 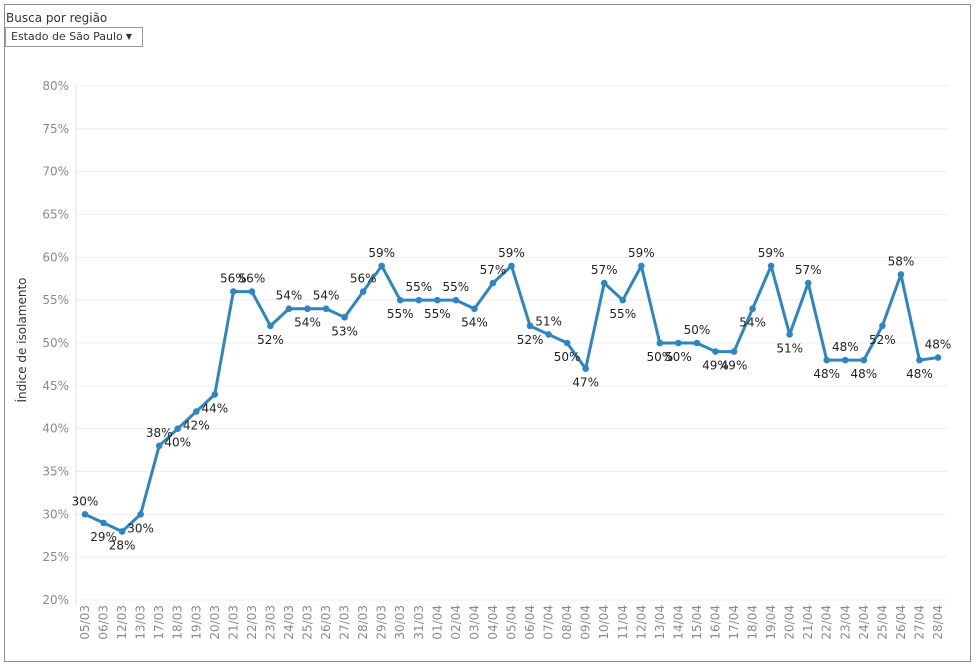 I want to click on x-tick-label: 30/03, so click(x=400, y=622).